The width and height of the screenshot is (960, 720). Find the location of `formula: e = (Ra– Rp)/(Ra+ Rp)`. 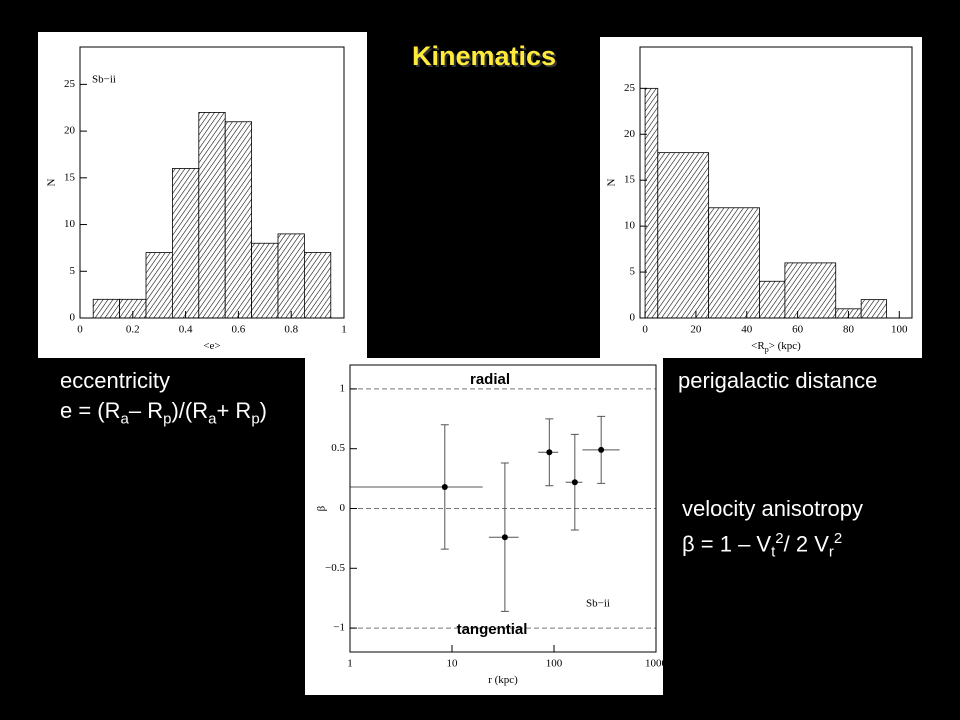

formula: e = (Ra– Rp)/(Ra+ Rp) is located at coordinates (175, 415).